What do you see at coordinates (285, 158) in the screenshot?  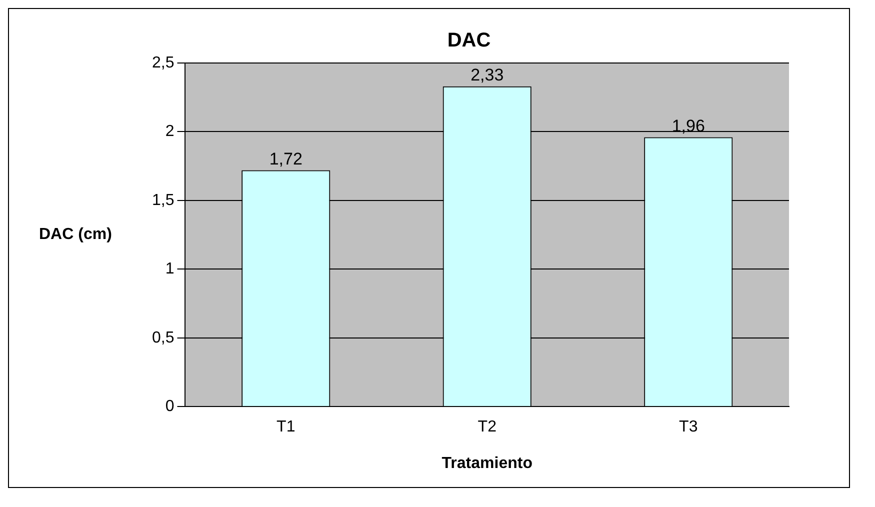 I see `data-label: 1,72` at bounding box center [285, 158].